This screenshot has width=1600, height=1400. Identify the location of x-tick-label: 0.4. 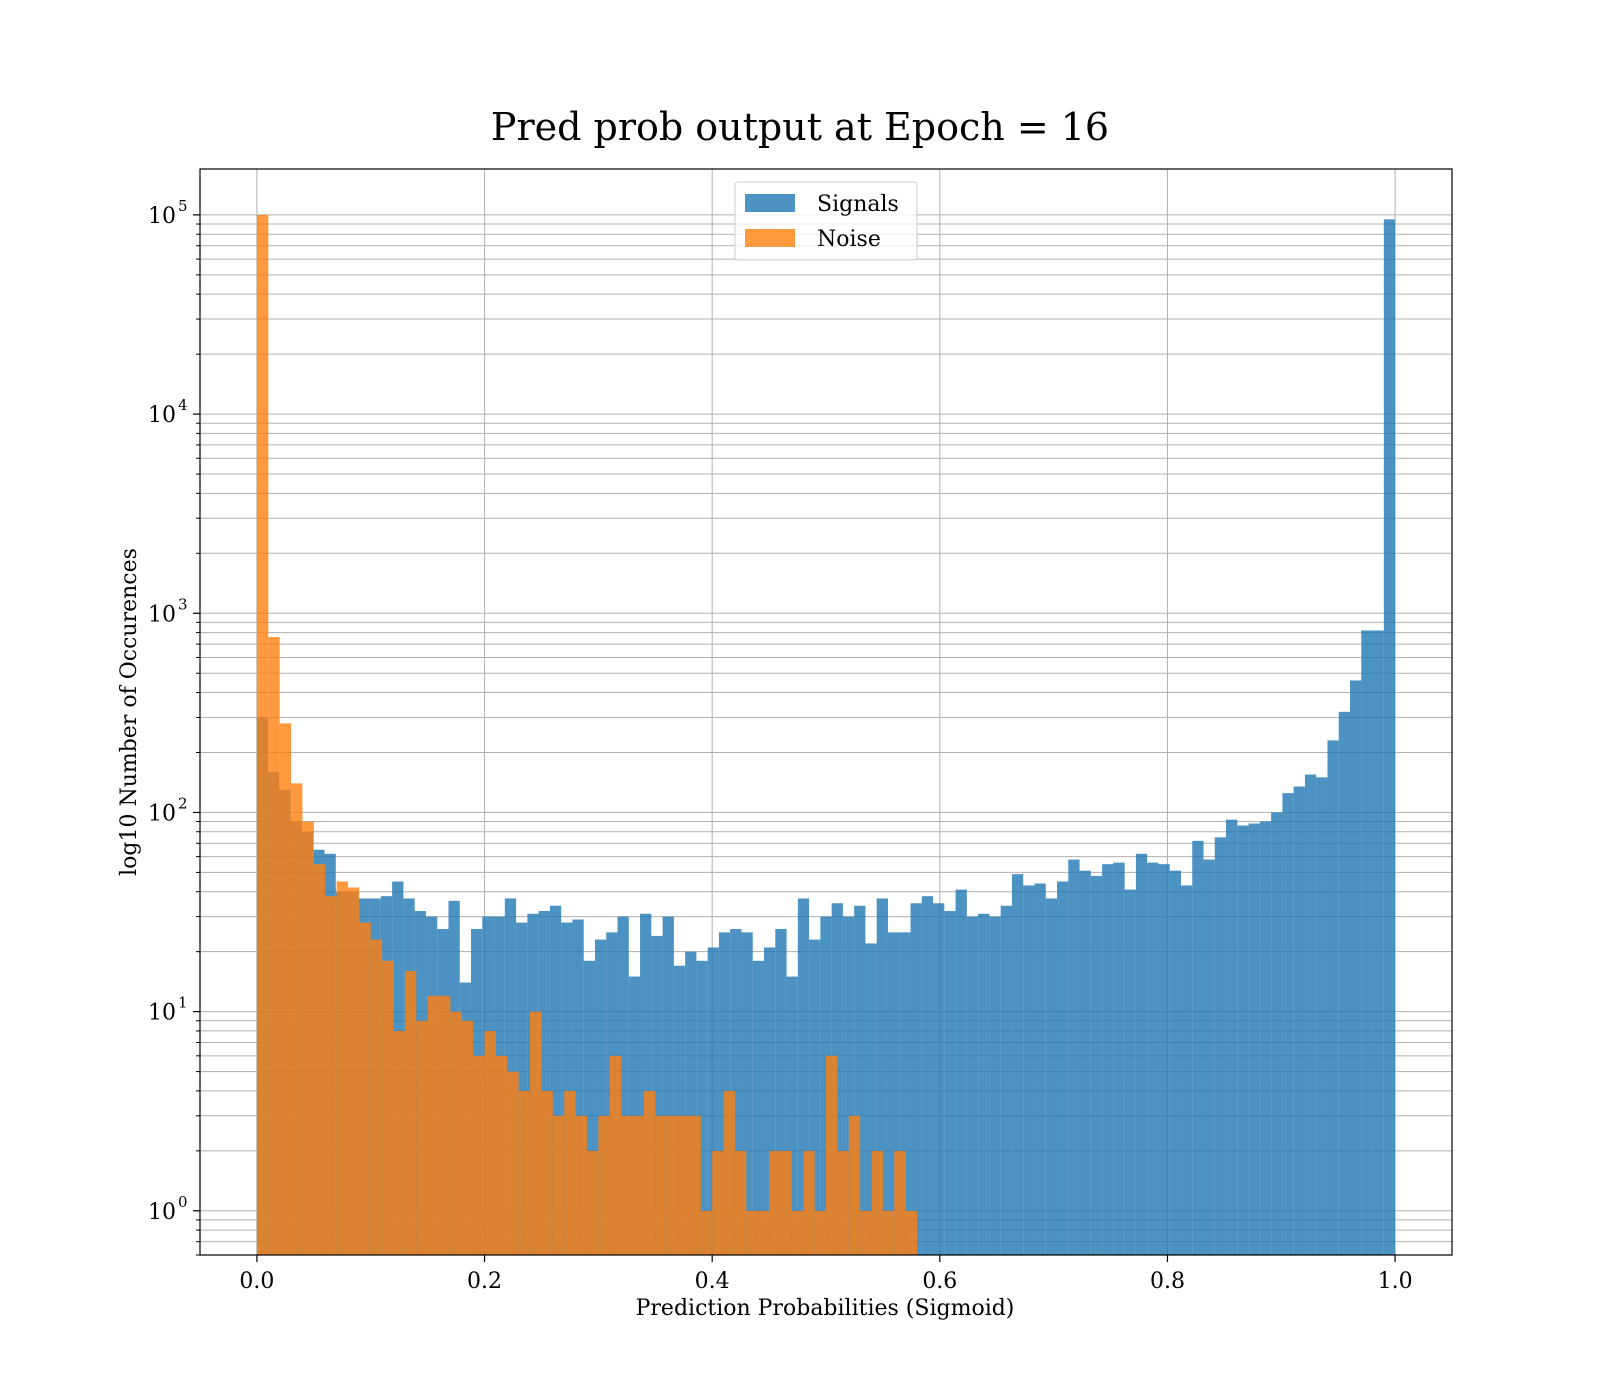
(712, 1281).